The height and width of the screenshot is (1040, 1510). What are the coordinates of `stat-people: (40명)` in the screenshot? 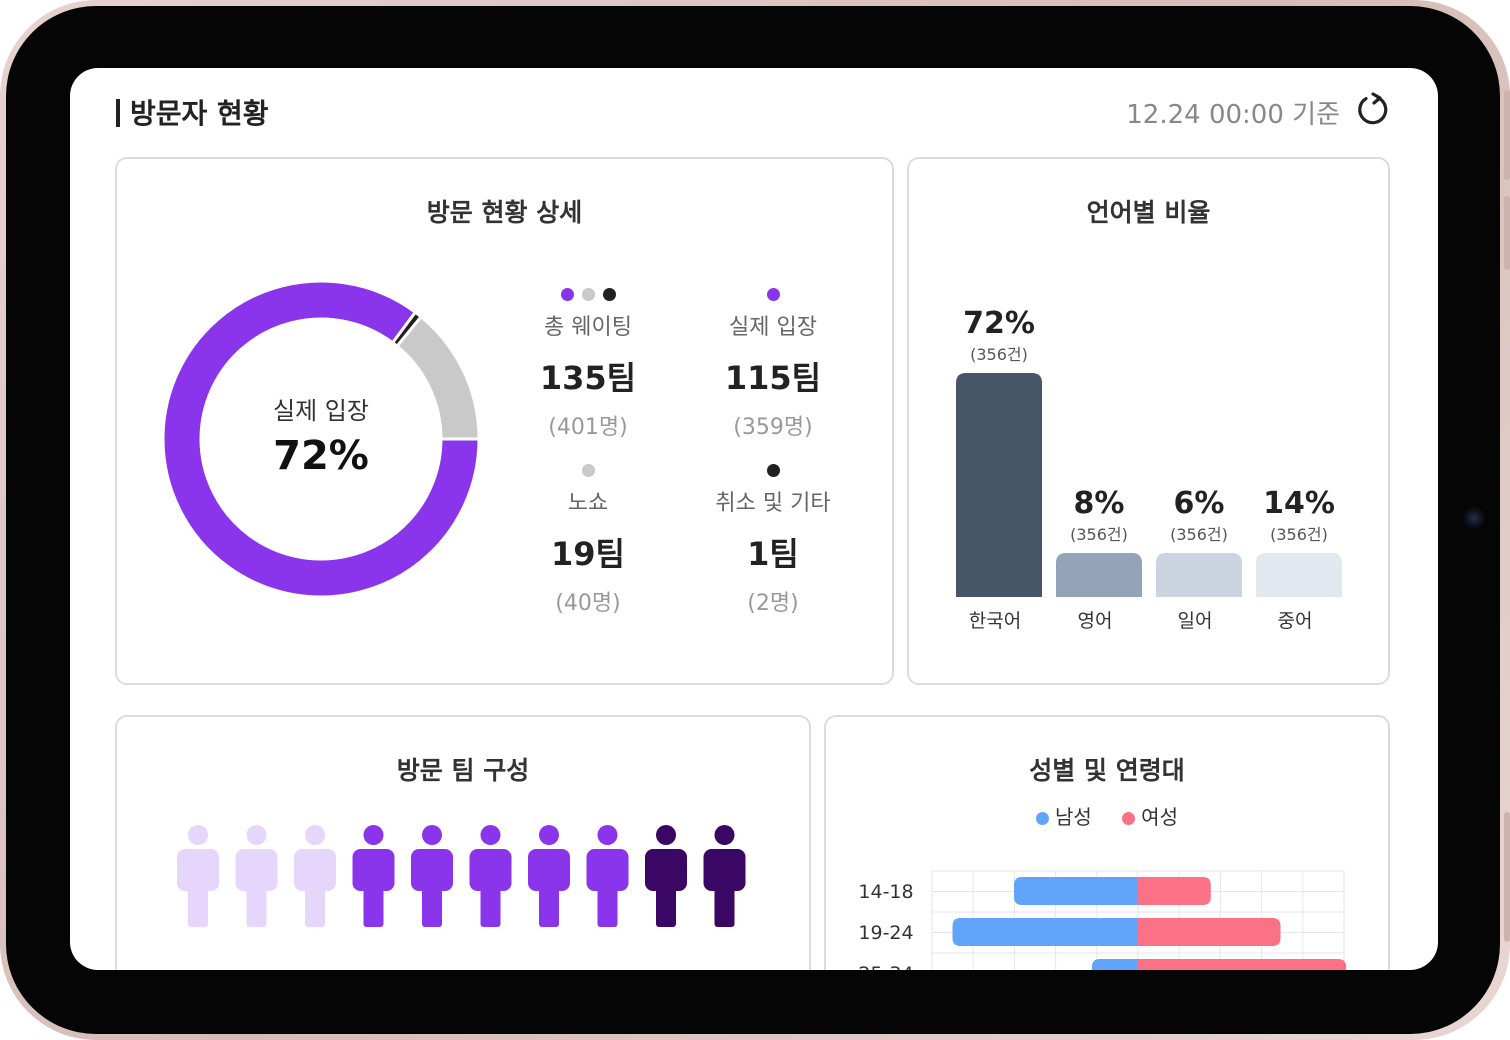 It's located at (588, 603).